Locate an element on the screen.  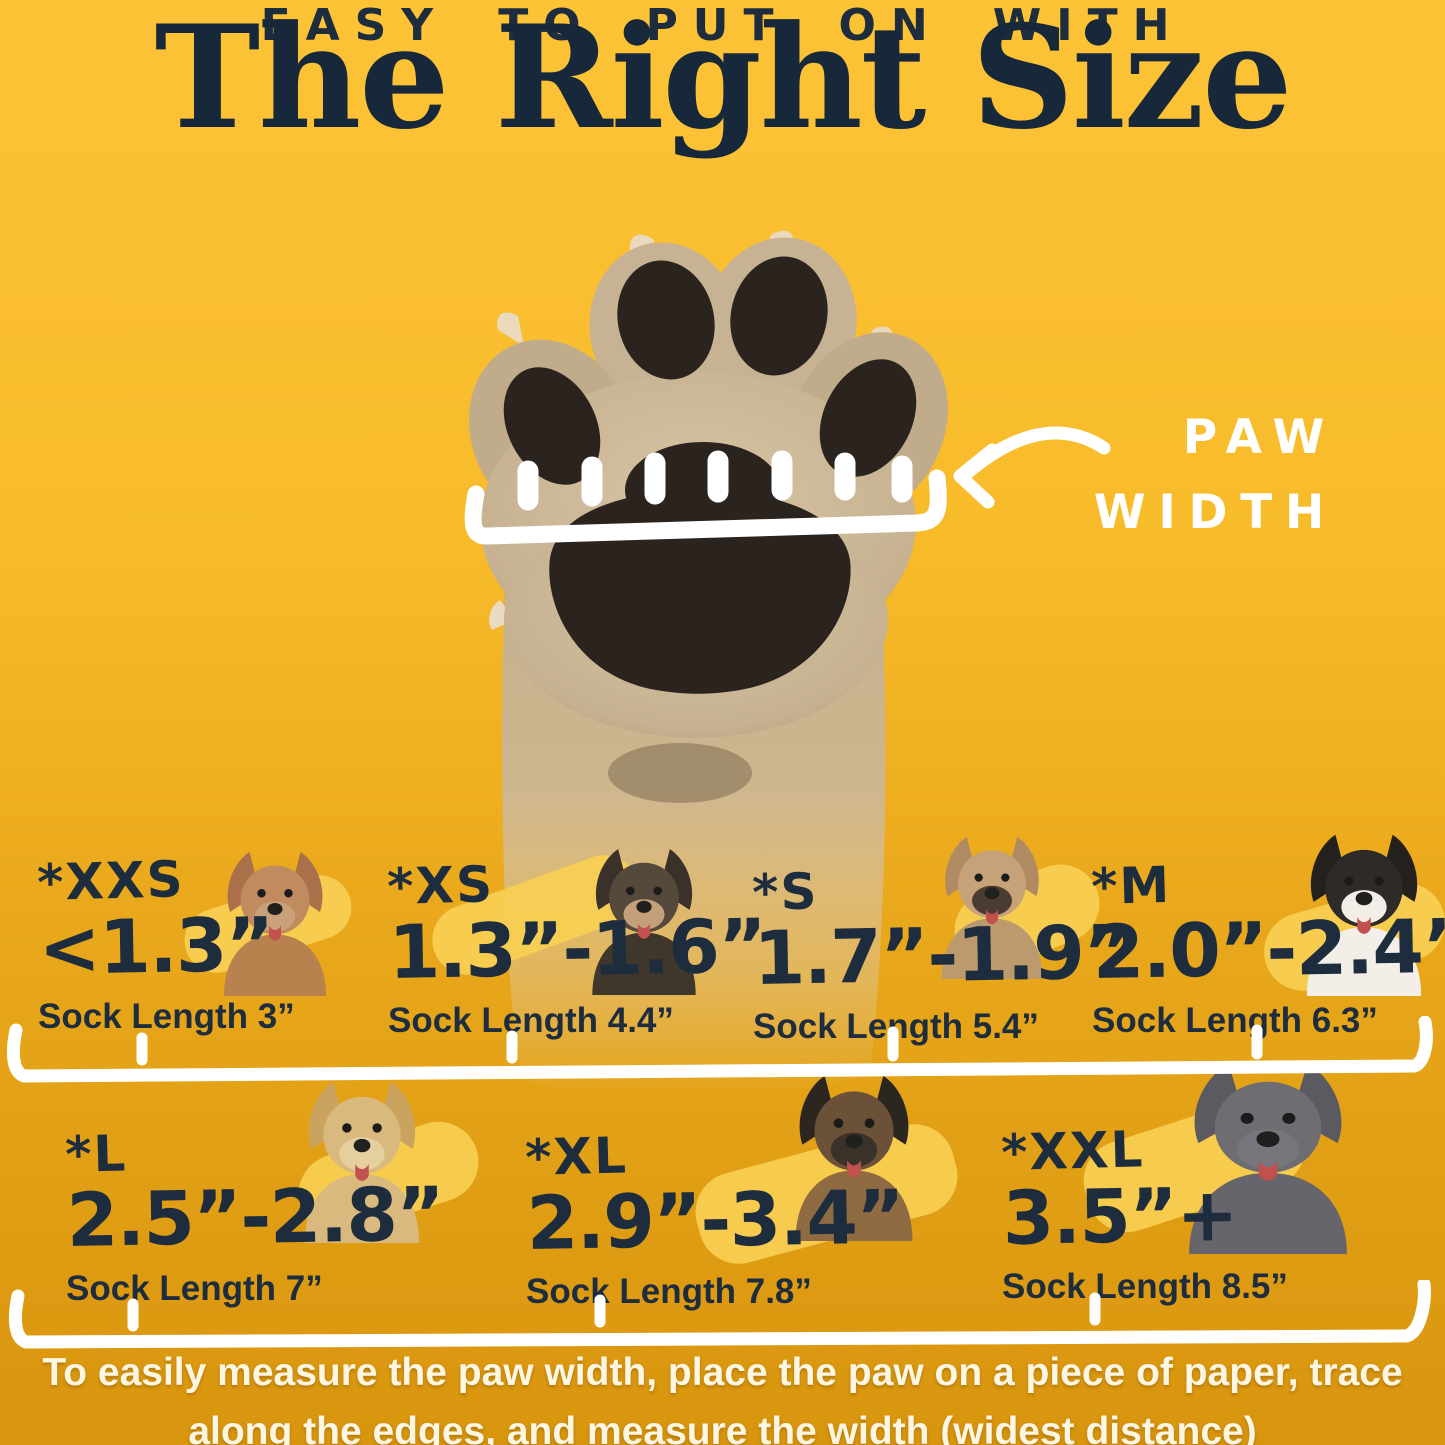
header-kicker: EASY TO PUT ON WITH is located at coordinates (722, 25).